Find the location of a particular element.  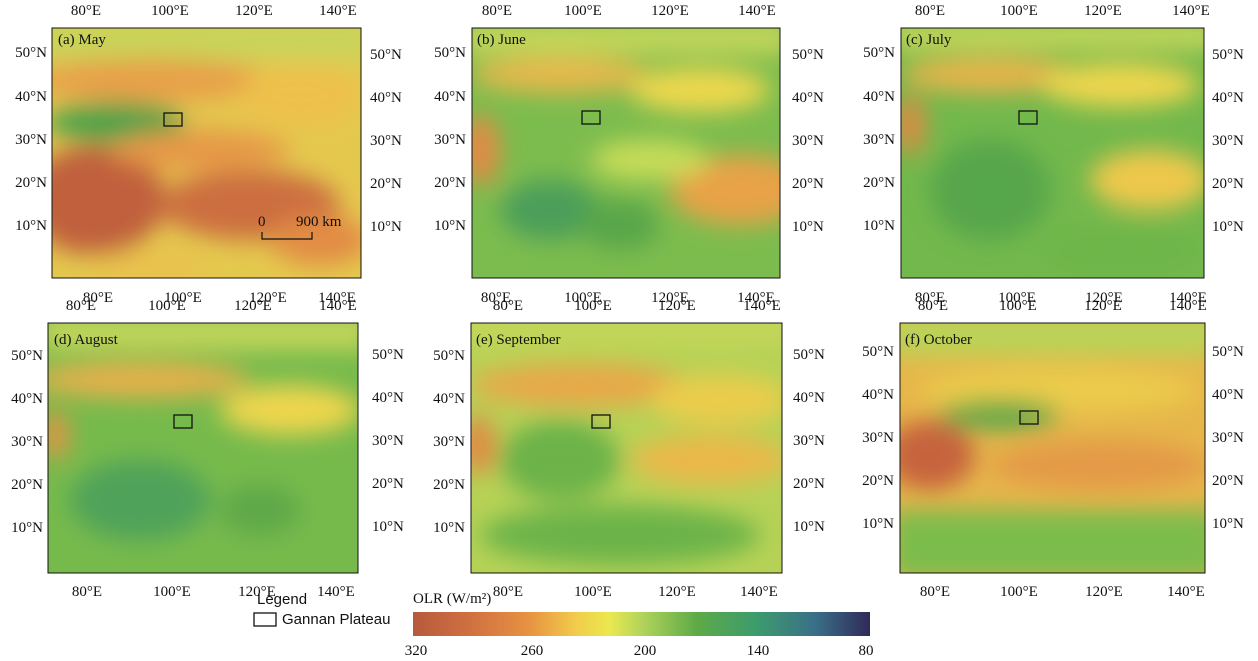

panel-title: (a) May is located at coordinates (82, 40).